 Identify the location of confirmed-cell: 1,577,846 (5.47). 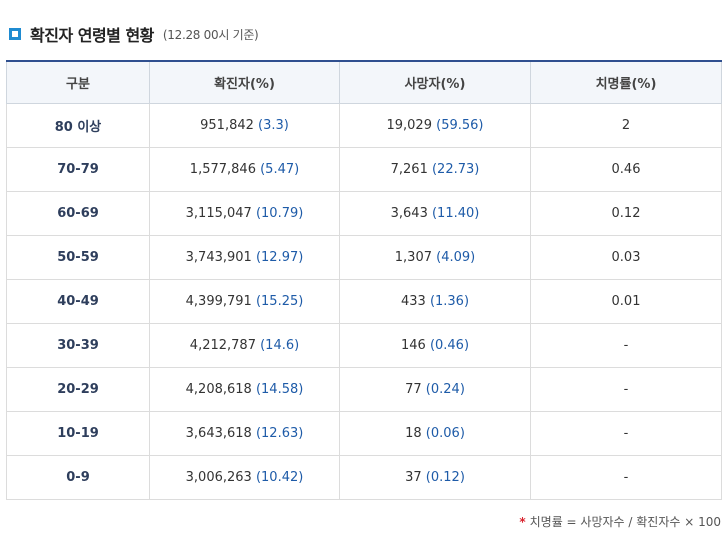
(244, 169).